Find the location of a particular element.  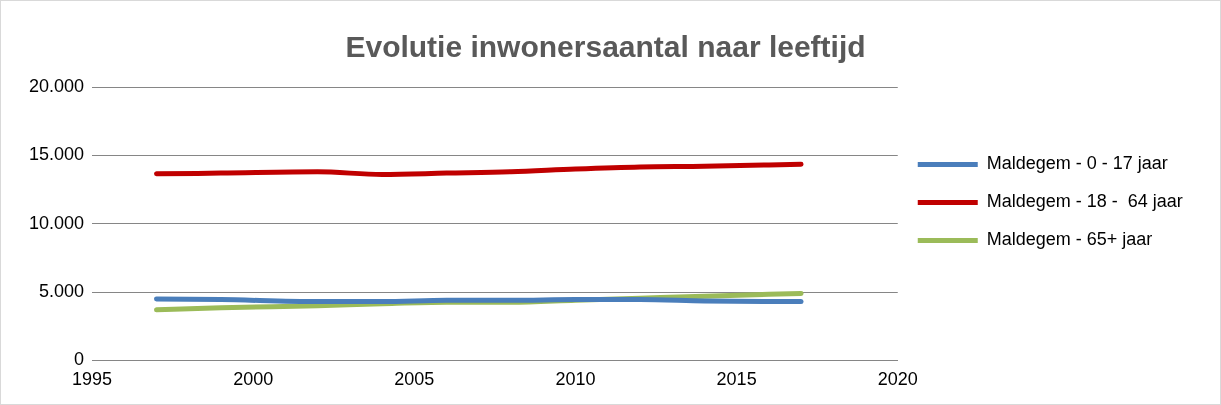

x-tick-label: 2000 is located at coordinates (253, 379).